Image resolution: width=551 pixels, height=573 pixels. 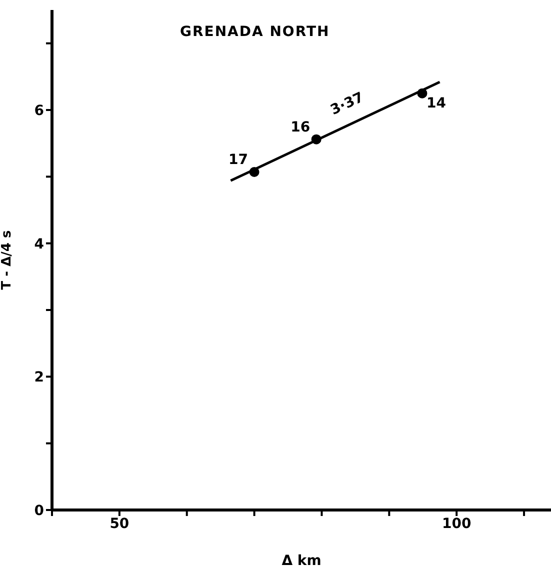 What do you see at coordinates (302, 561) in the screenshot?
I see `x-axis-title: Δ km` at bounding box center [302, 561].